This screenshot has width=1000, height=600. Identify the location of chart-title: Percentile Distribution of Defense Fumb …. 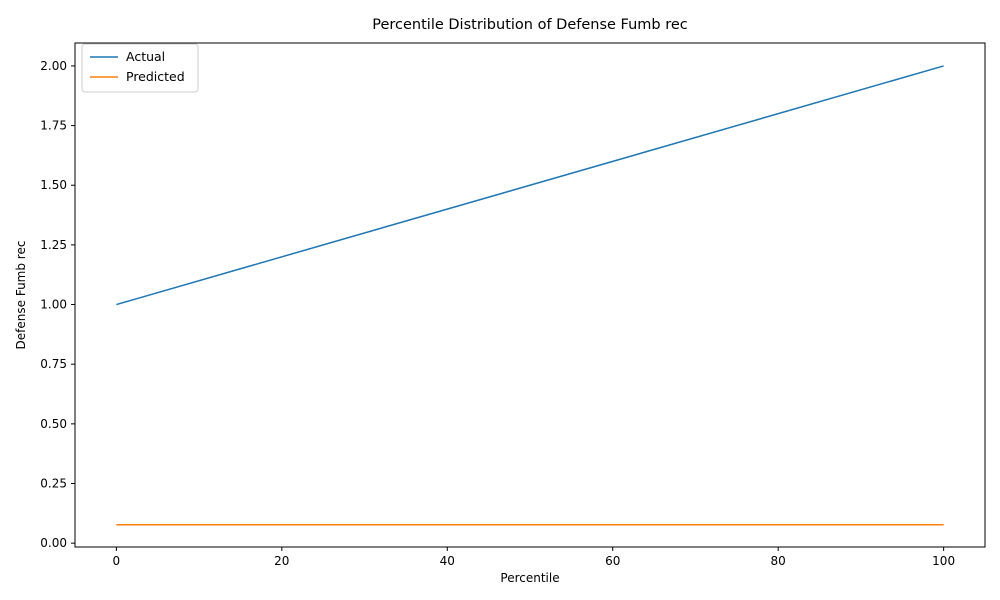
(530, 25).